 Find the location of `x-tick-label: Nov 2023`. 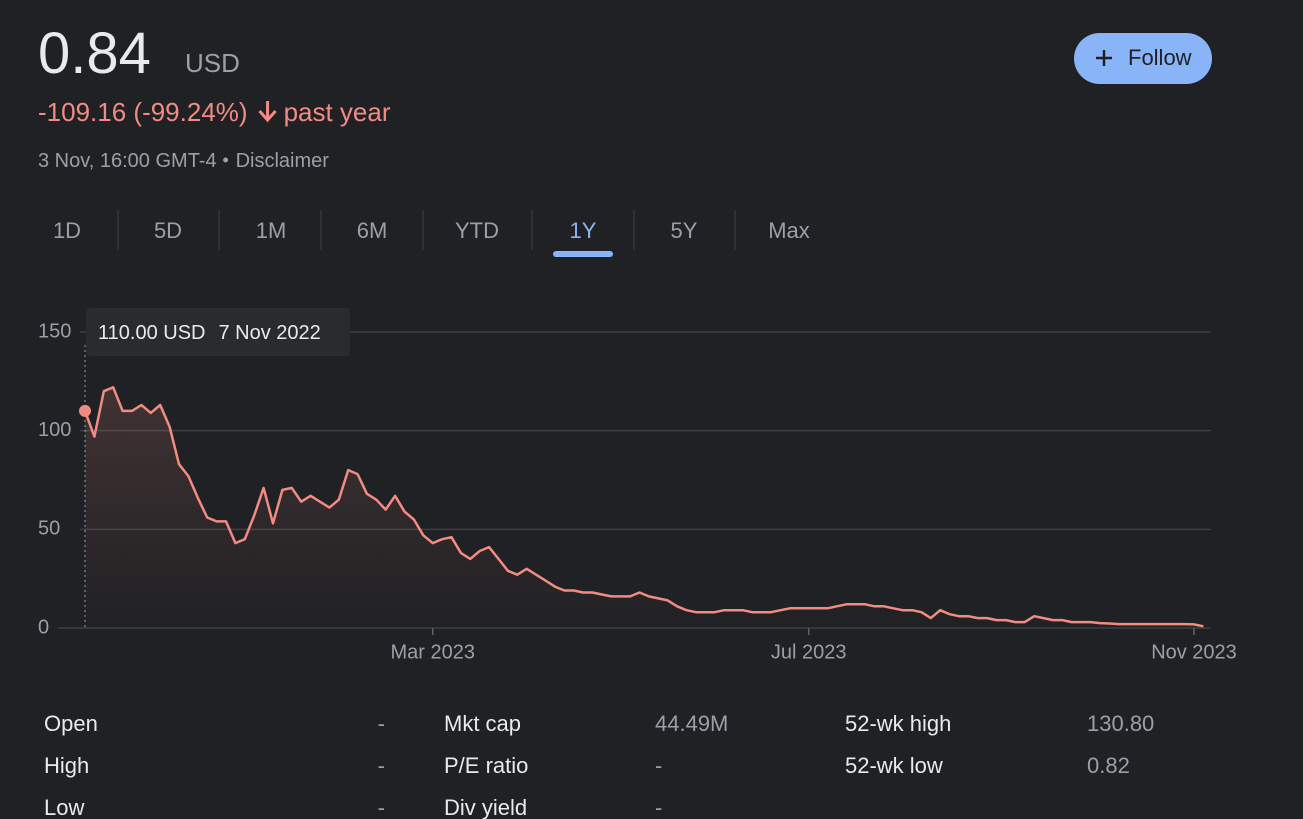

x-tick-label: Nov 2023 is located at coordinates (1194, 652).